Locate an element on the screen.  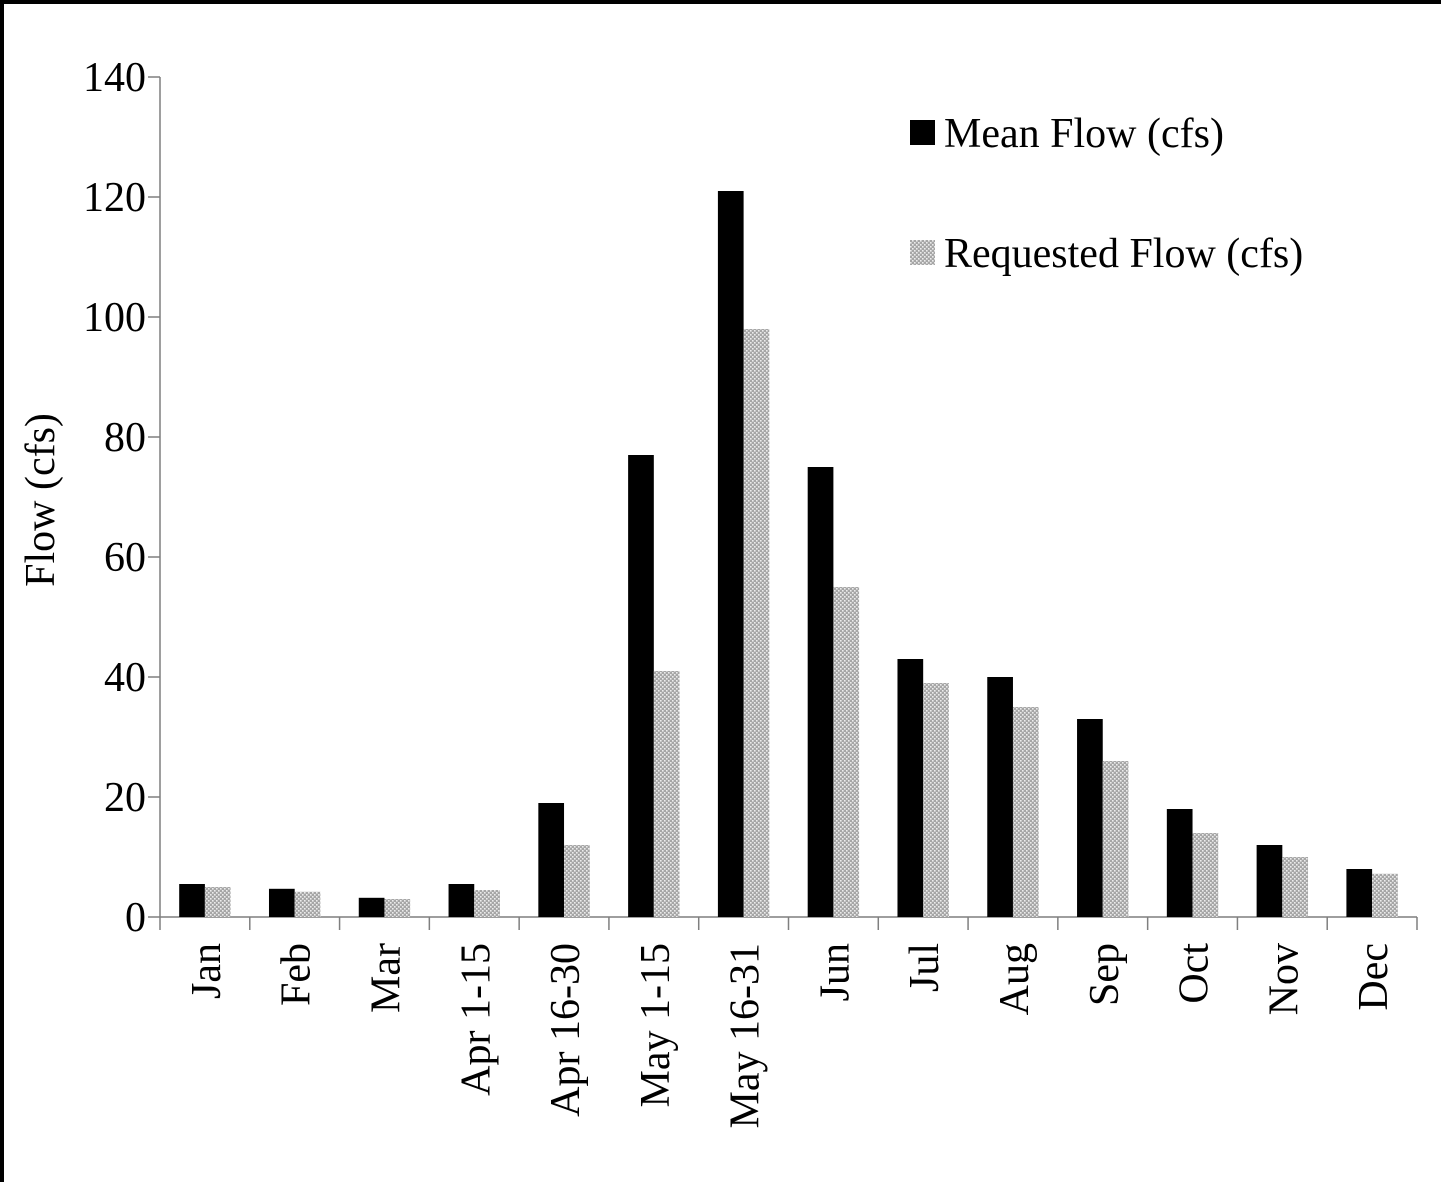
x-tick-label-feb: Feb is located at coordinates (297, 974).